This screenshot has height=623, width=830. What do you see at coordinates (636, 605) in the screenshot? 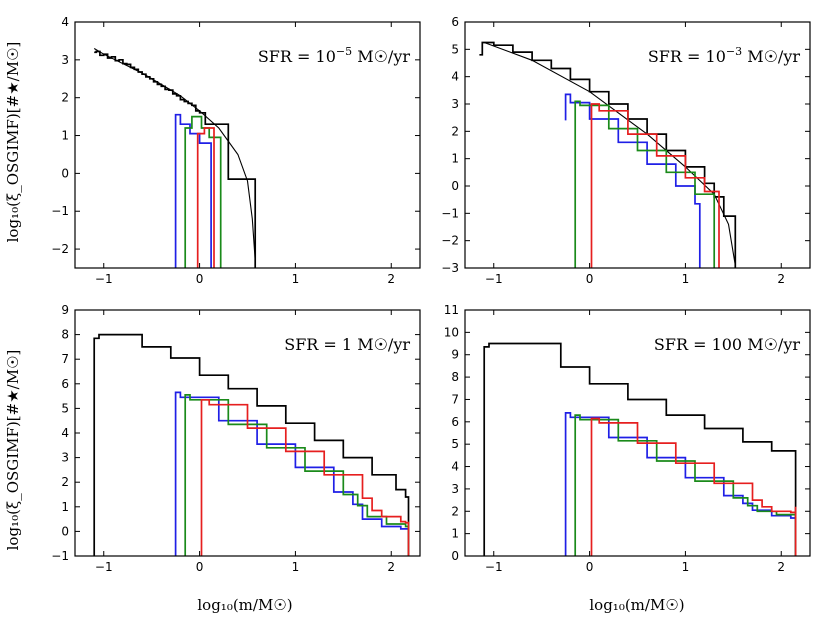
I see `x-axis-label-right: log₁₀(m/M☉)` at bounding box center [636, 605].